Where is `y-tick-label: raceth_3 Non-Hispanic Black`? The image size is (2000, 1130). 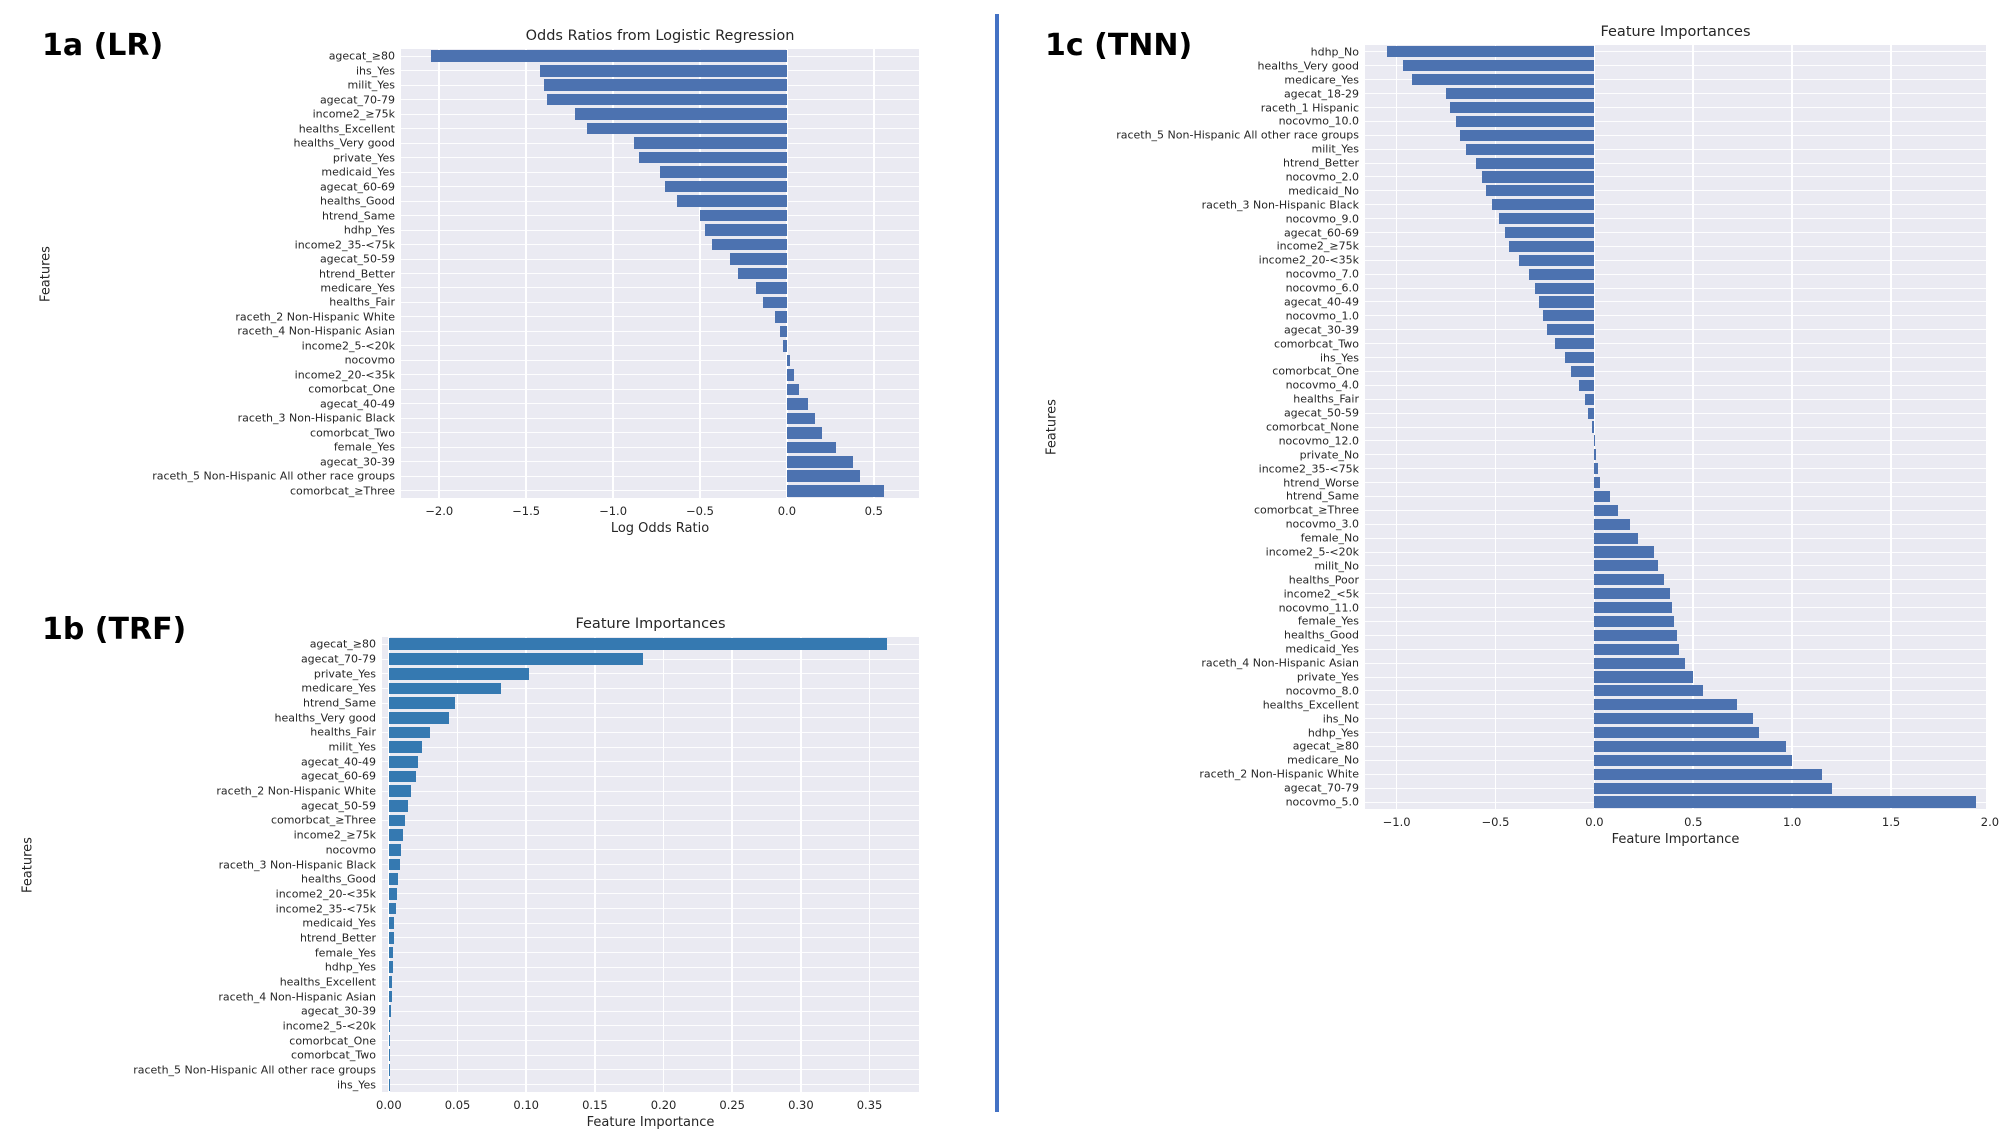
y-tick-label: raceth_3 Non-Hispanic Black is located at coordinates (316, 418).